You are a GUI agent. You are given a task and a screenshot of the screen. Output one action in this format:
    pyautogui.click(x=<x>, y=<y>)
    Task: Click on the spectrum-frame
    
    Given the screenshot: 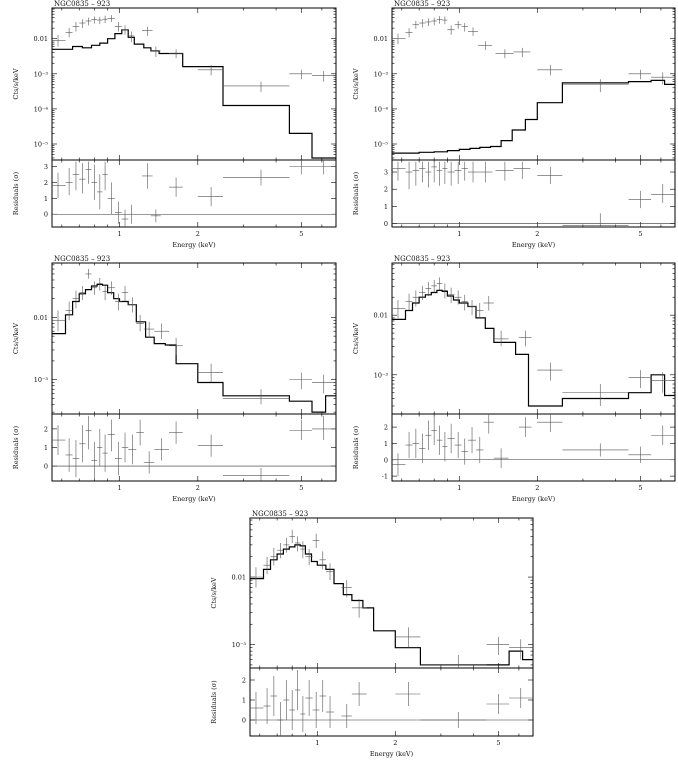 What is the action you would take?
    pyautogui.click(x=533, y=84)
    